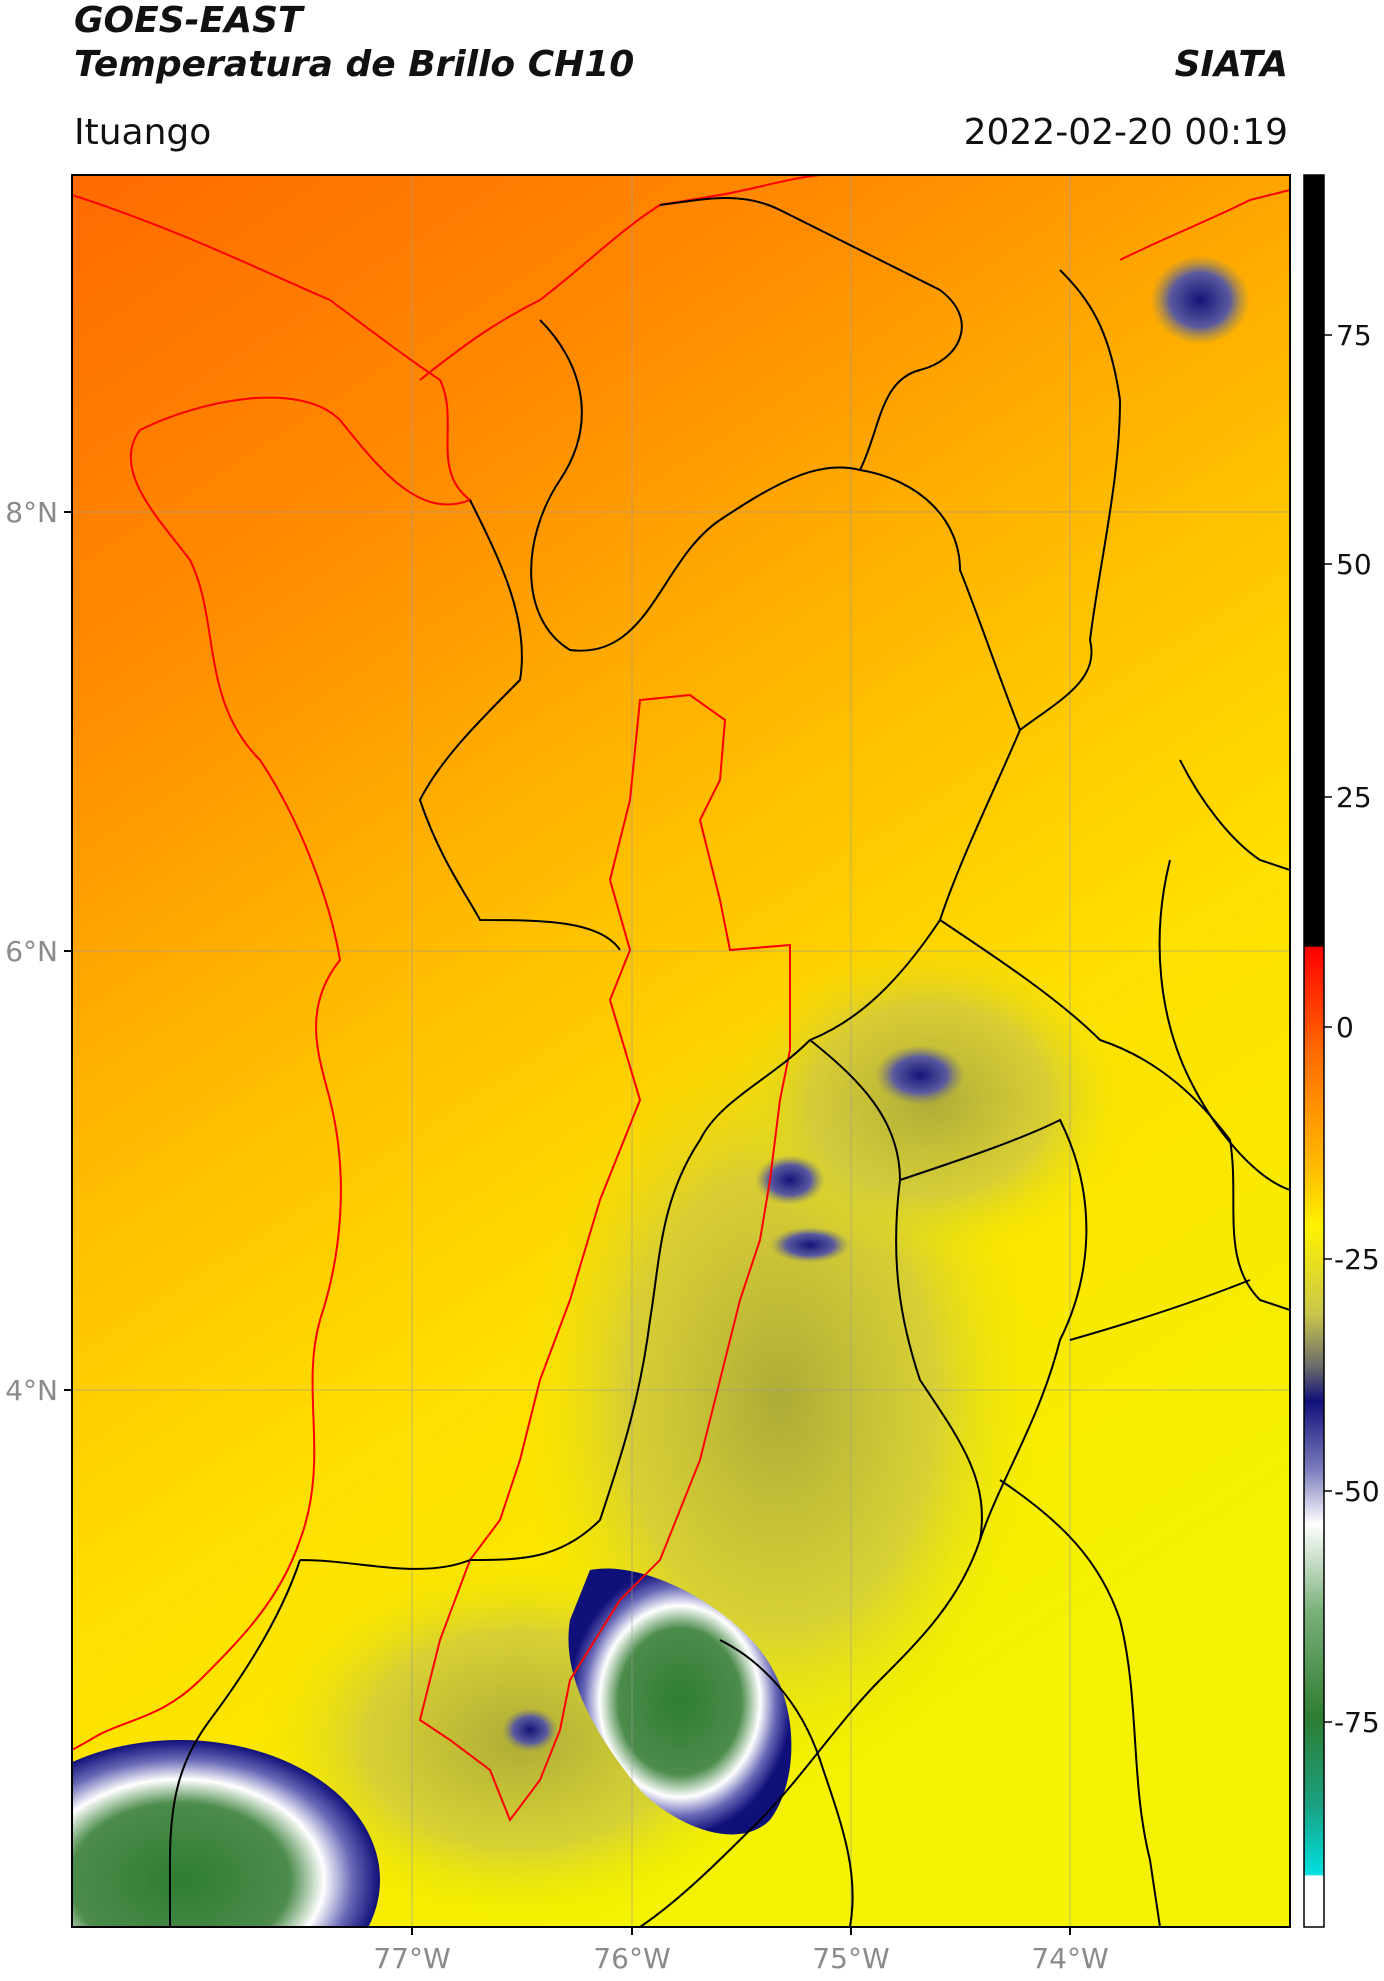  Describe the element at coordinates (680, 1701) in the screenshot. I see `convective-cell-south` at that location.